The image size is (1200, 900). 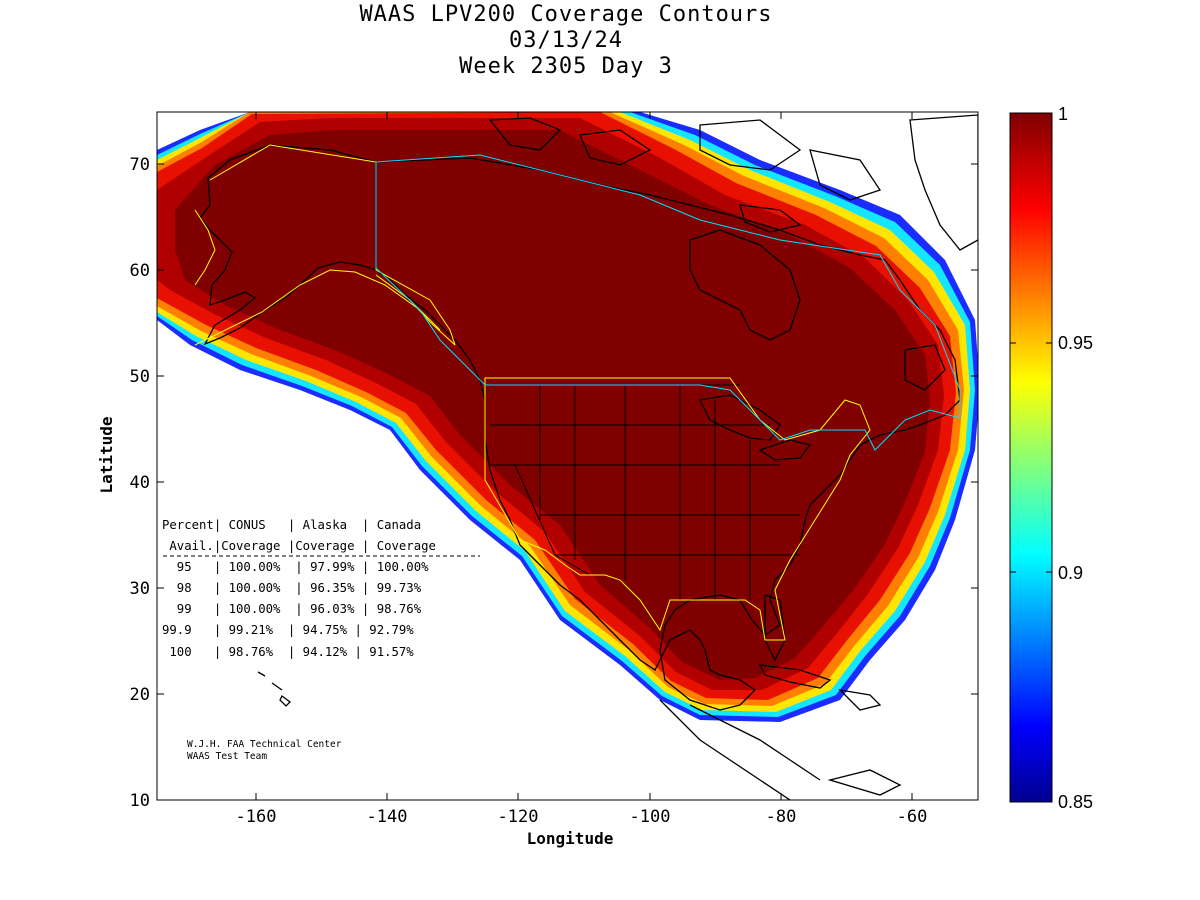 What do you see at coordinates (106, 454) in the screenshot?
I see `y-axis-label: Latitude` at bounding box center [106, 454].